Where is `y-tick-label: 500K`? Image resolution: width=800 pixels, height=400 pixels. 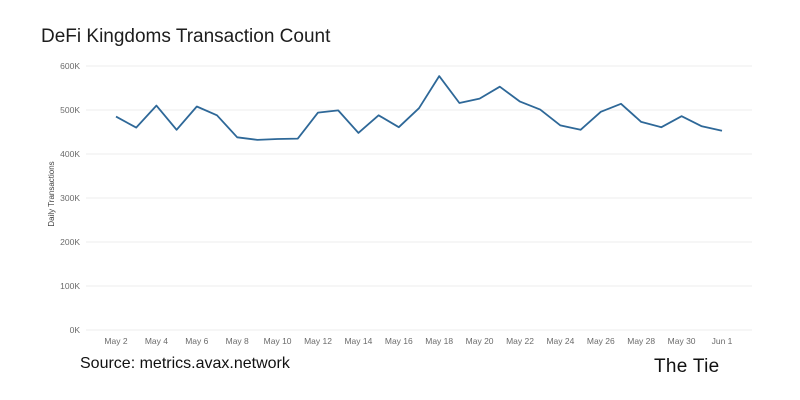
y-tick-label: 500K is located at coordinates (70, 110).